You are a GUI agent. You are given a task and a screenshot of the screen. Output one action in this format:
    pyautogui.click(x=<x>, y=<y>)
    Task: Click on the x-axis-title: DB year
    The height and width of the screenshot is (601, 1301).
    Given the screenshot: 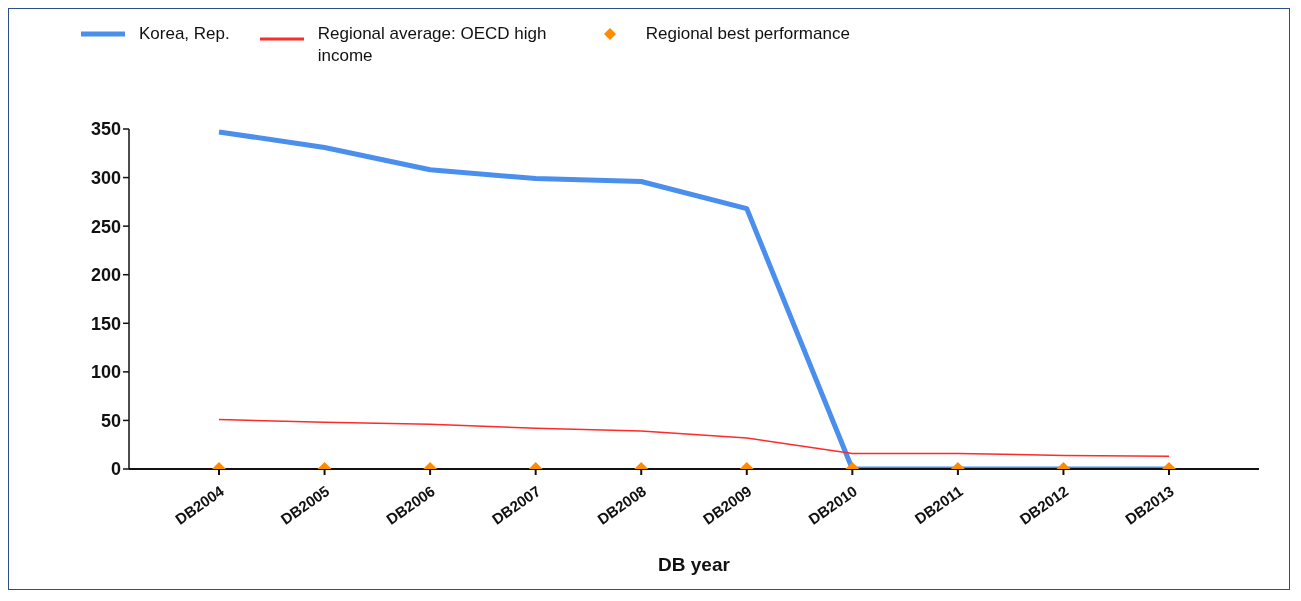 What is the action you would take?
    pyautogui.click(x=694, y=564)
    